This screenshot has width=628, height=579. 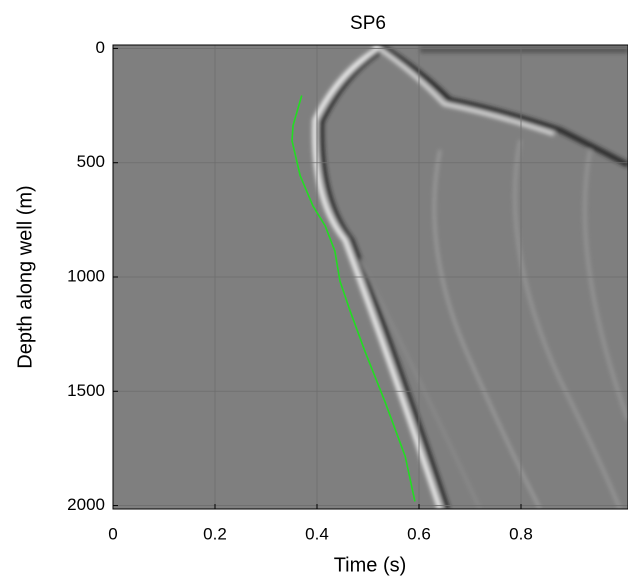 I want to click on x-axis-label: Time (s), so click(x=370, y=565).